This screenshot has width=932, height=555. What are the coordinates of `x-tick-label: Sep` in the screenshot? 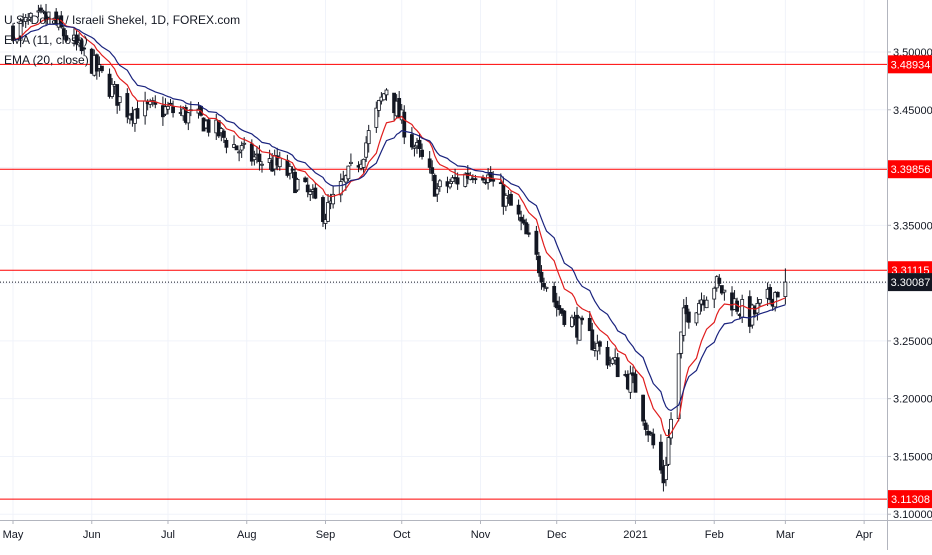 It's located at (326, 535).